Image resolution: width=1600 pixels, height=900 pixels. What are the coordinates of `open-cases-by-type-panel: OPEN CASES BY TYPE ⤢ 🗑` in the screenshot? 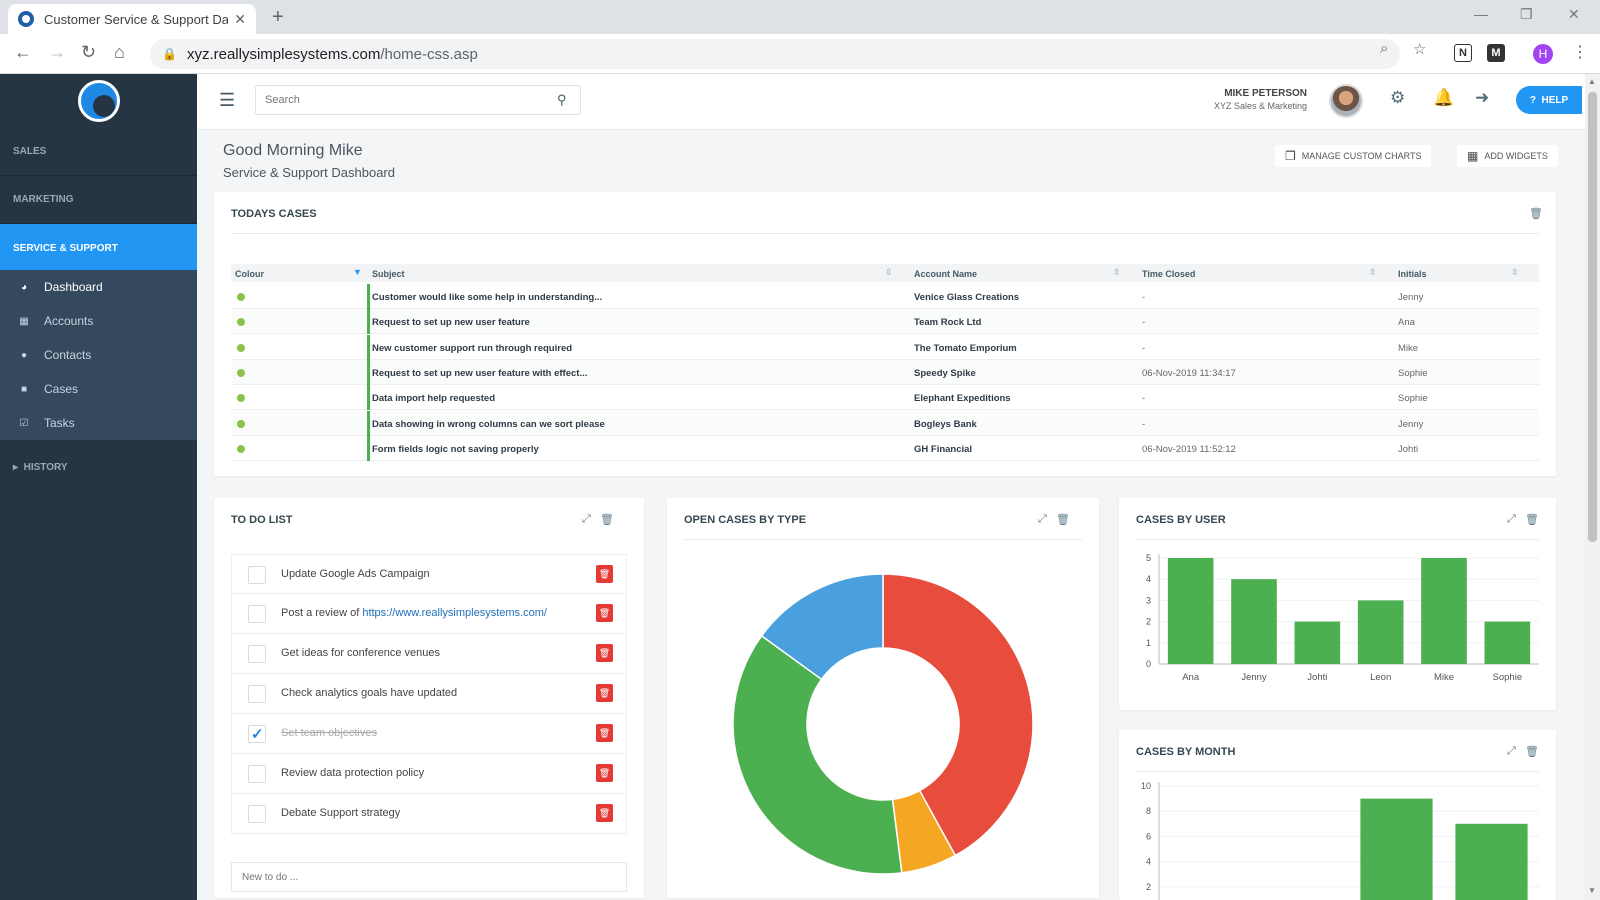 It's located at (883, 698).